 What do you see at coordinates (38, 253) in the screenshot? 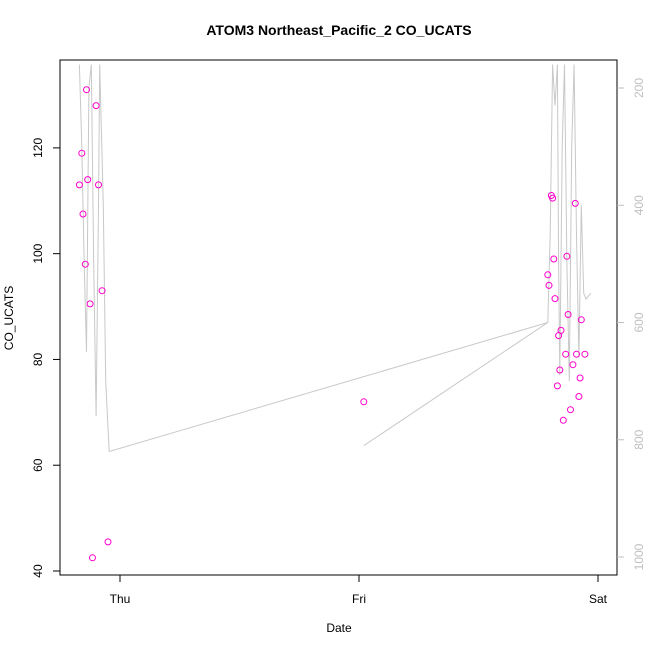
I see `y-tick-label: 100` at bounding box center [38, 253].